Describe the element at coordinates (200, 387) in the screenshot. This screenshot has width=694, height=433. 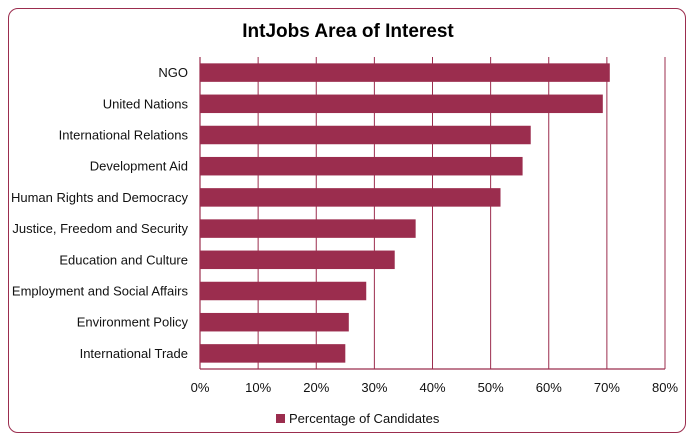
I see `x-tick-label: 0%` at that location.